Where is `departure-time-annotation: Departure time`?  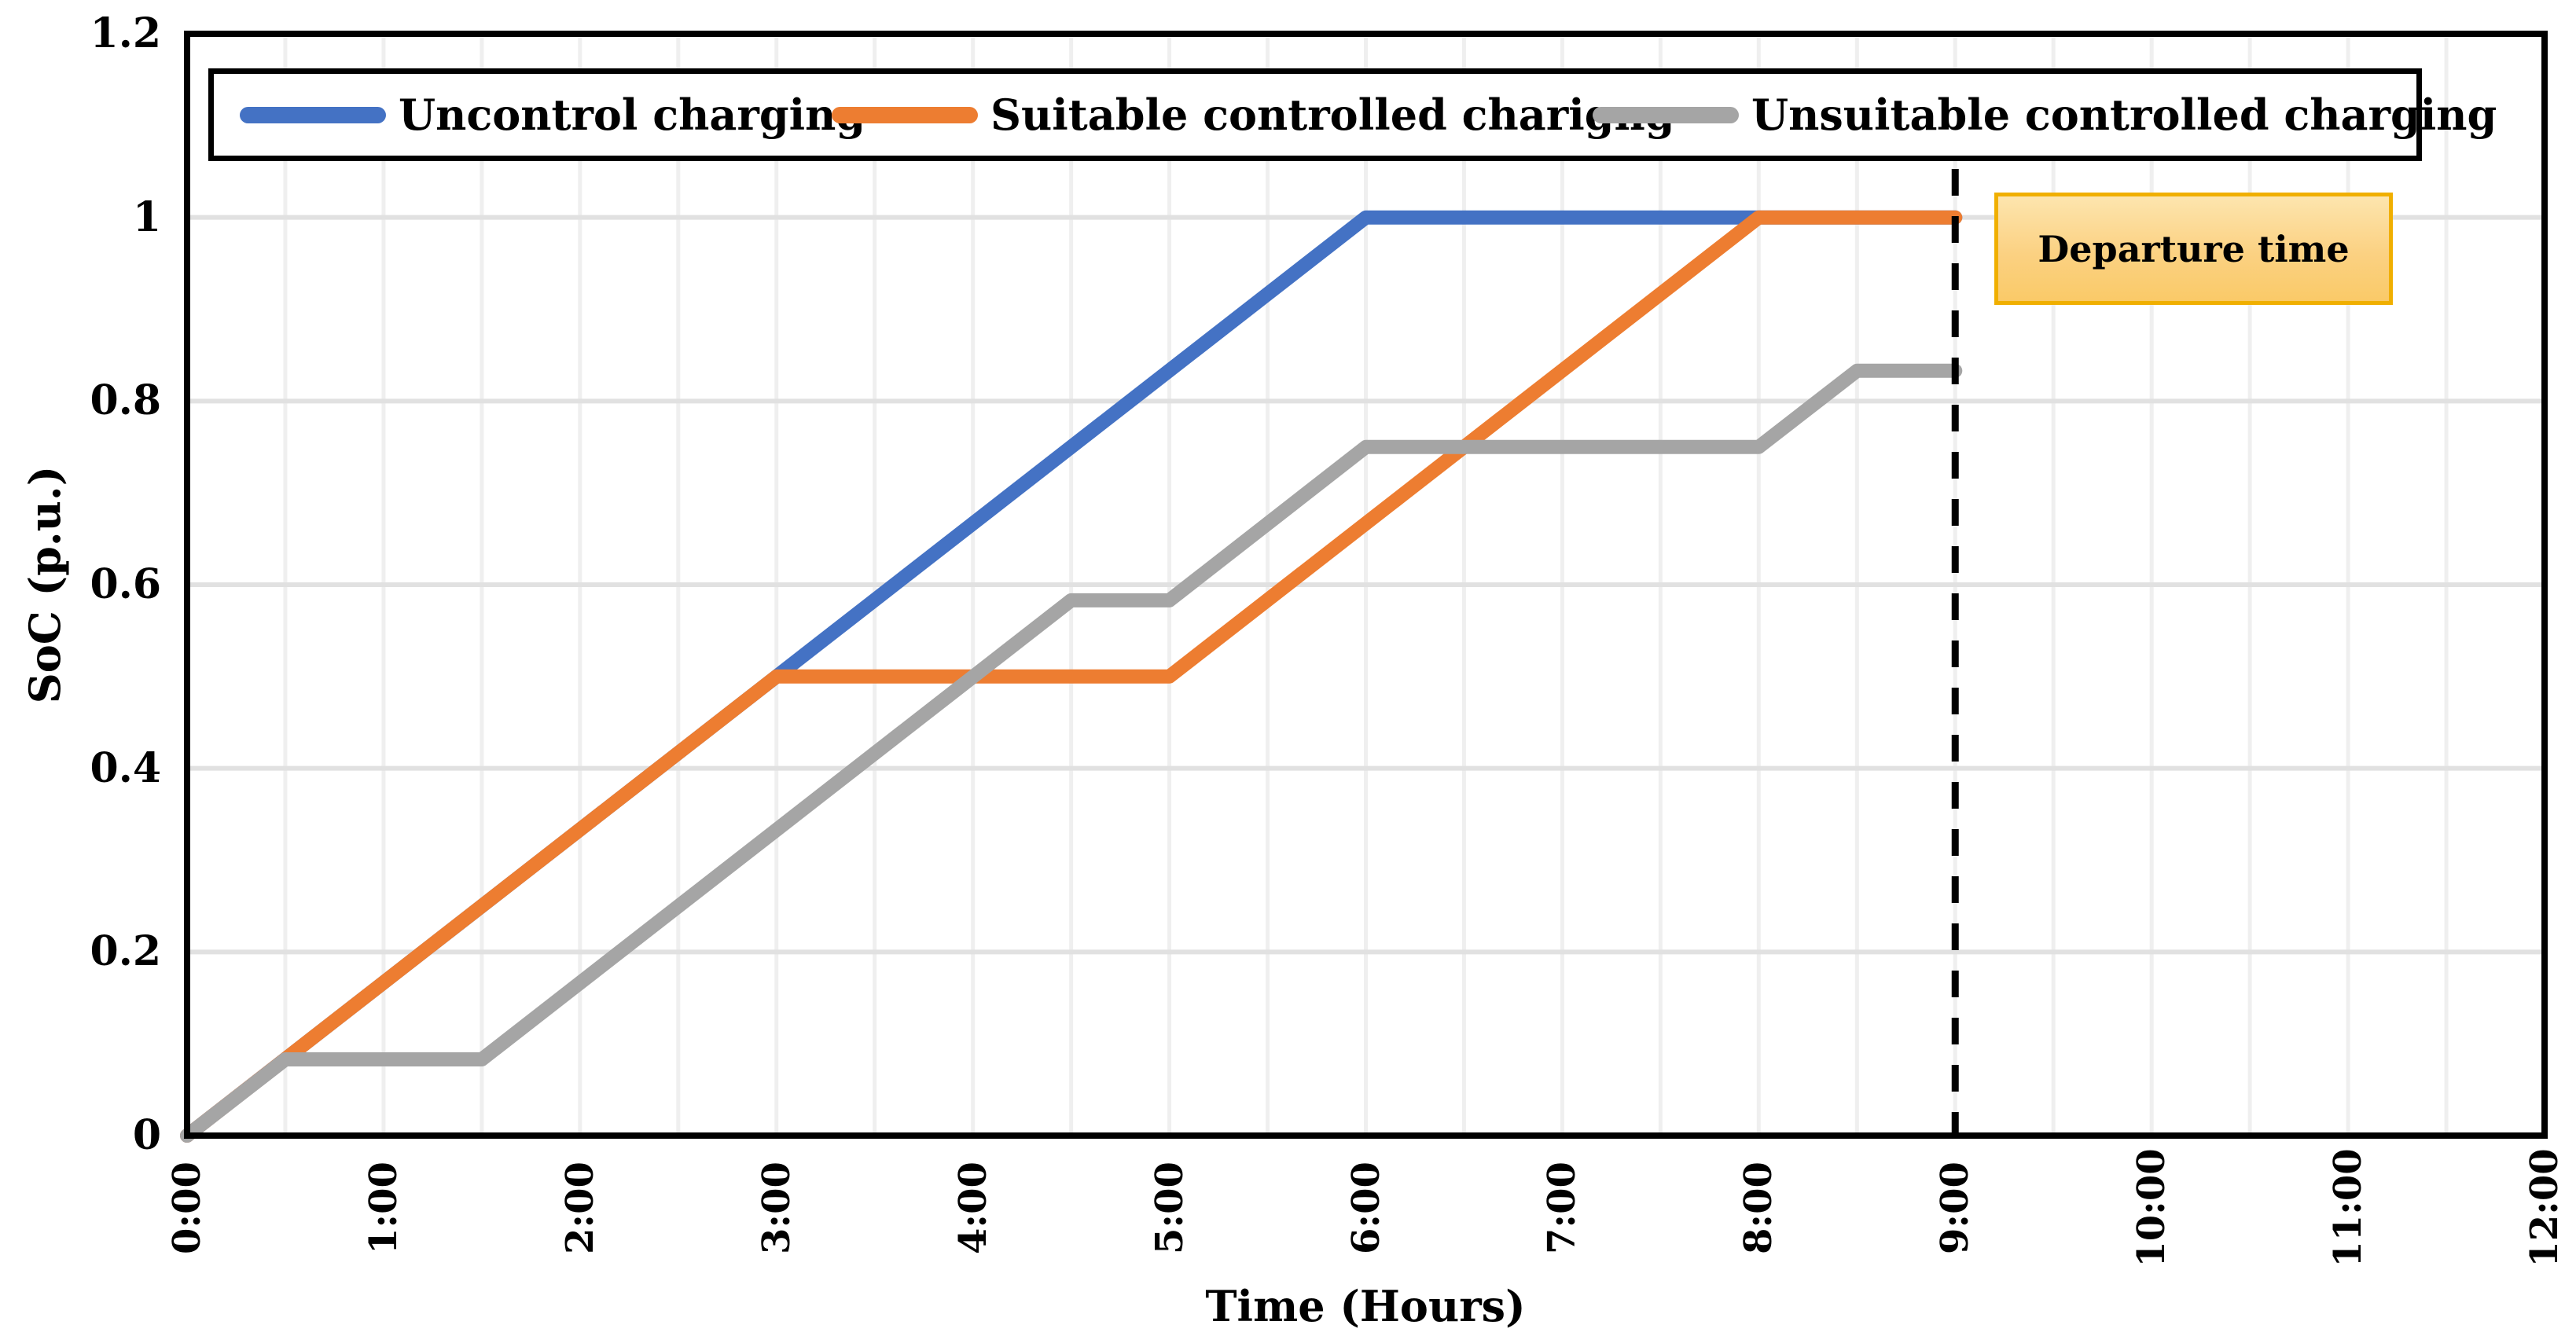
departure-time-annotation: Departure time is located at coordinates (2193, 249).